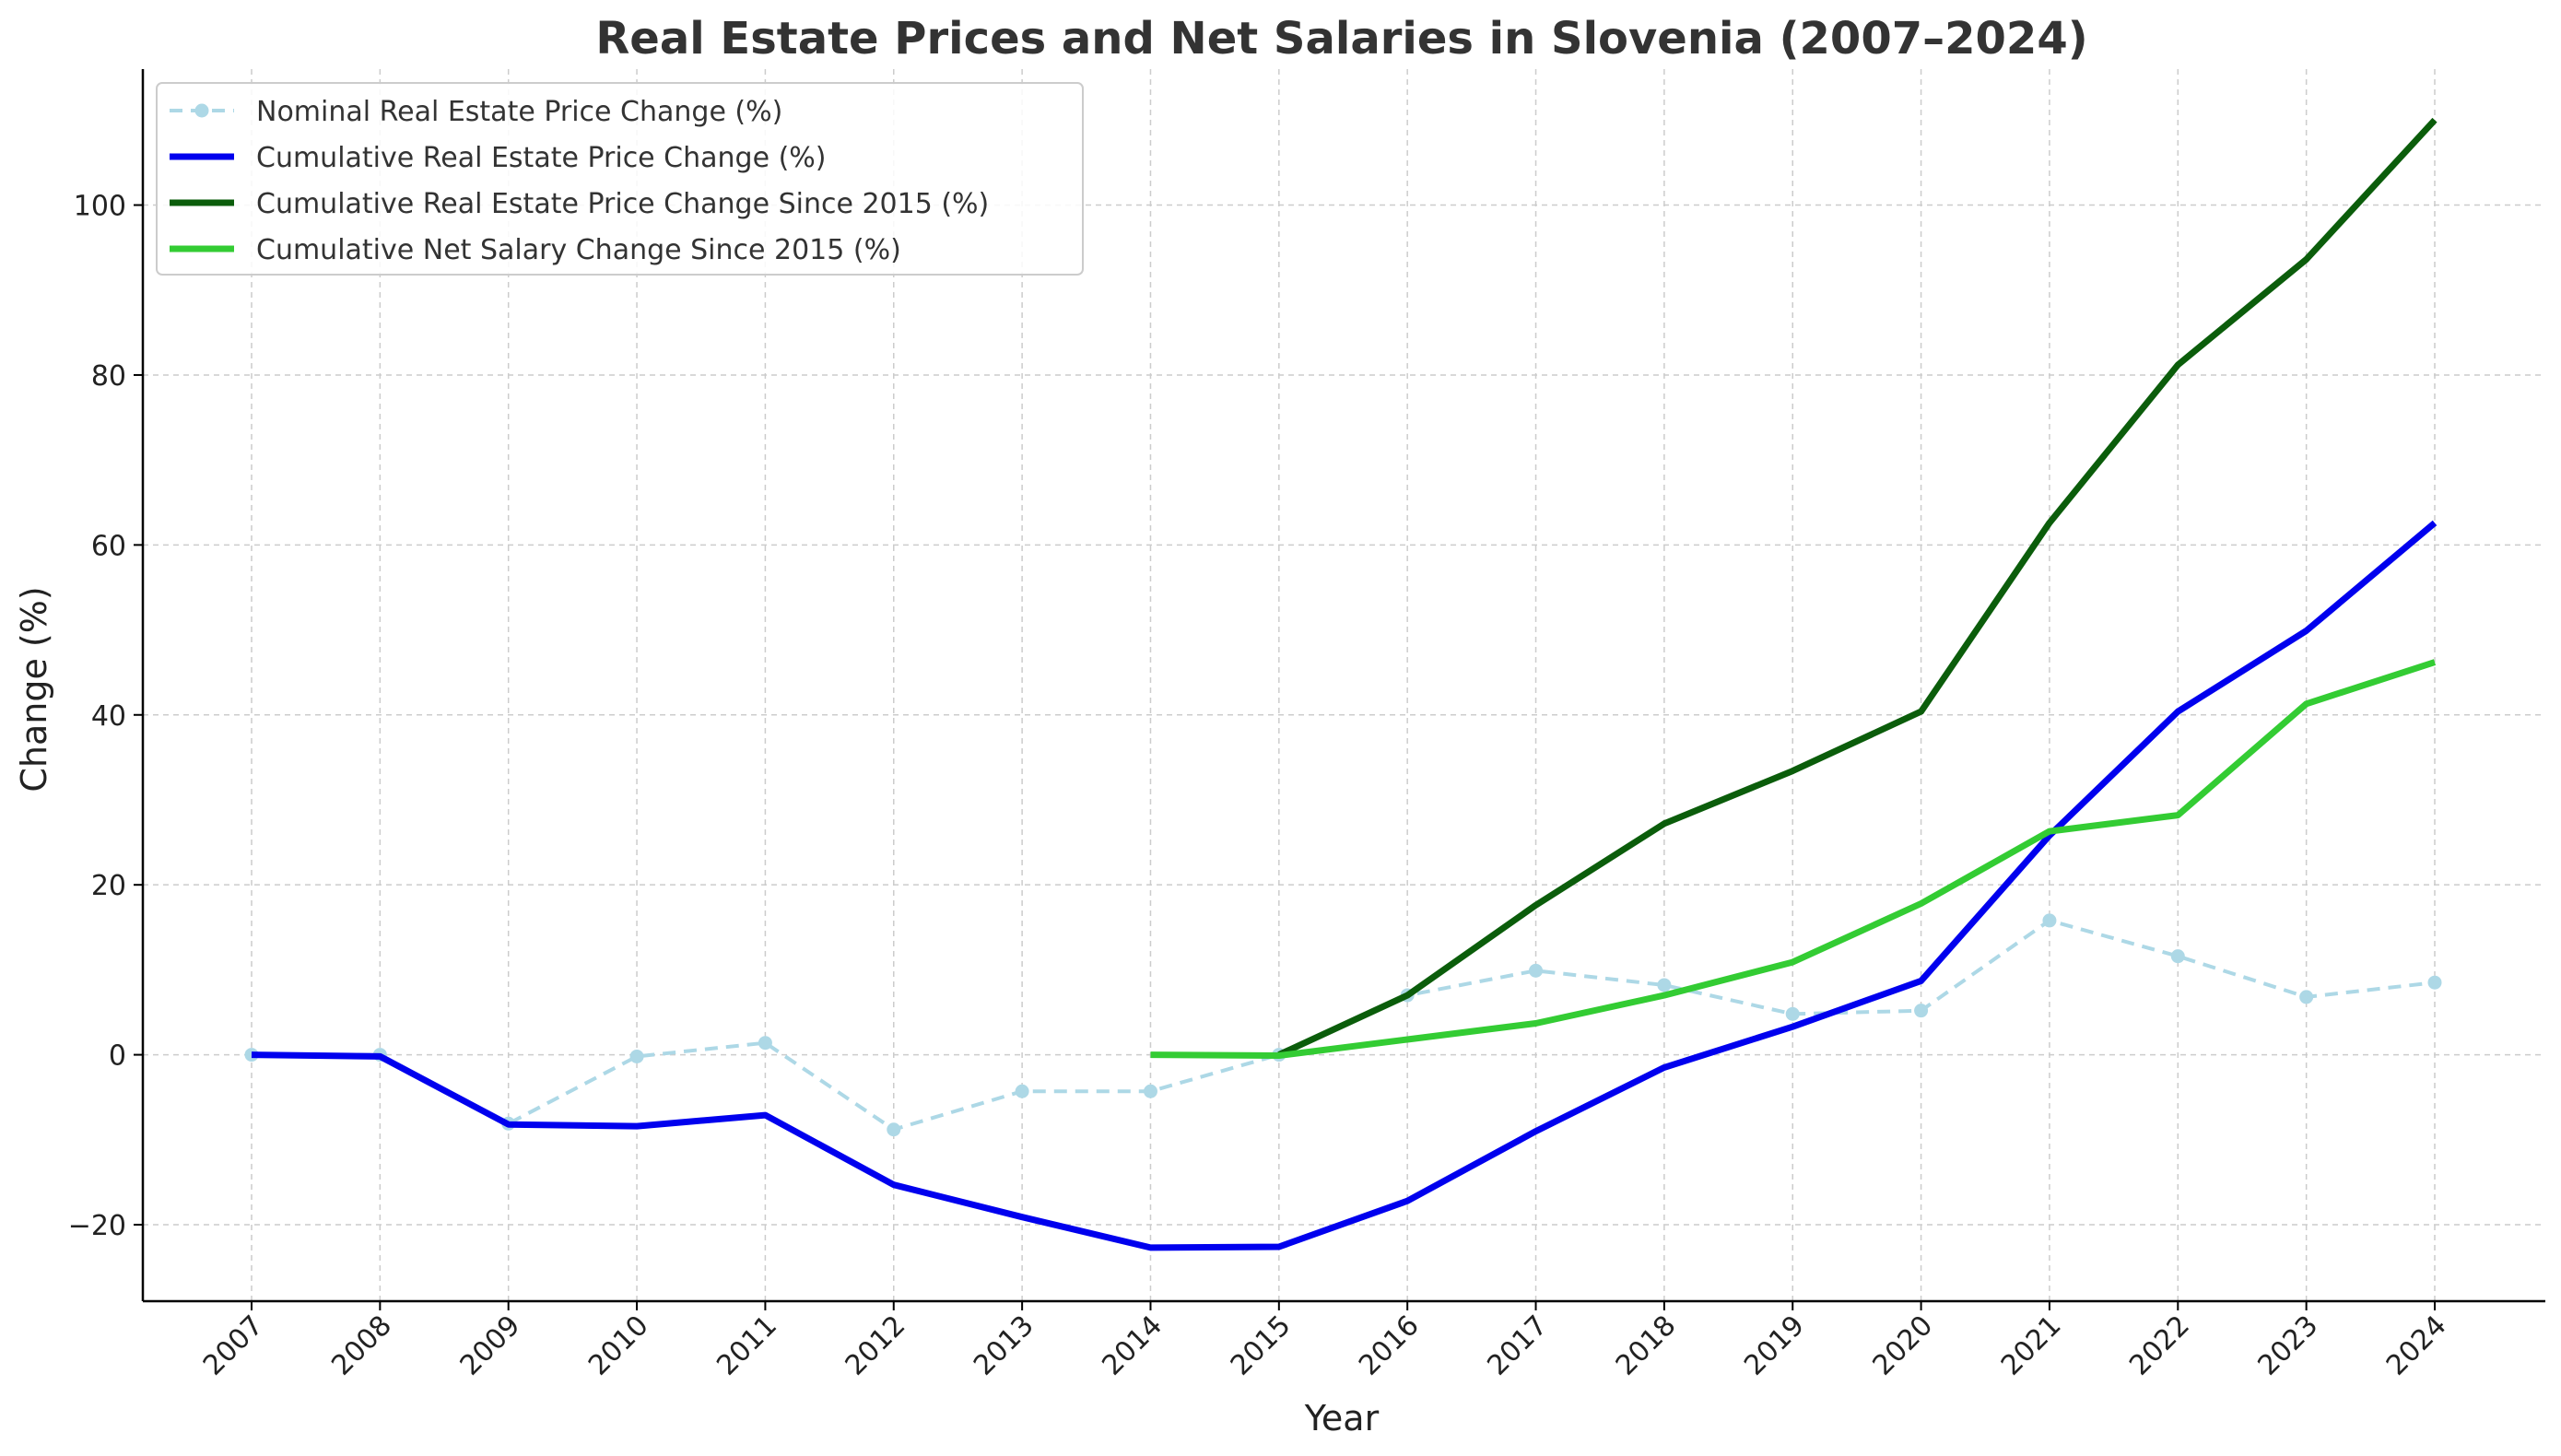 The height and width of the screenshot is (1456, 2561). What do you see at coordinates (1775, 1345) in the screenshot?
I see `x-tick-label: 2019` at bounding box center [1775, 1345].